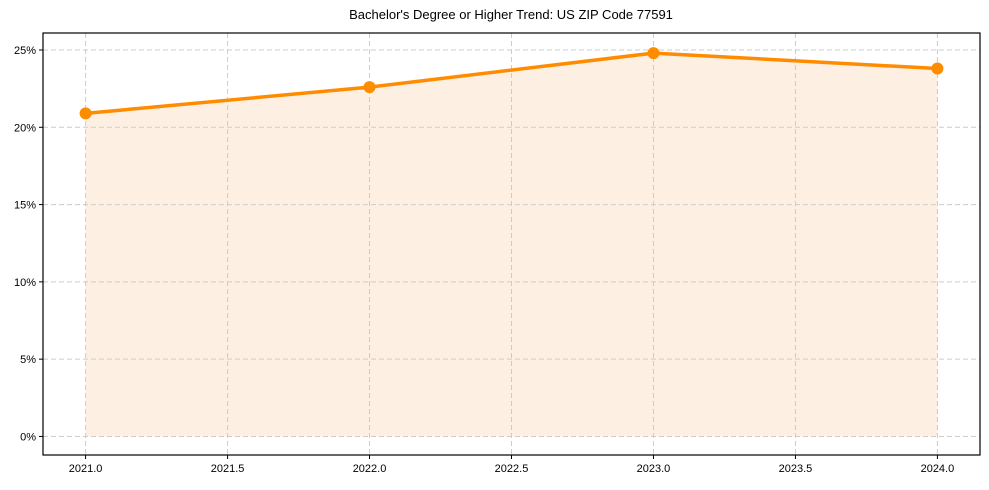 The height and width of the screenshot is (490, 989). I want to click on data-line, so click(511, 83).